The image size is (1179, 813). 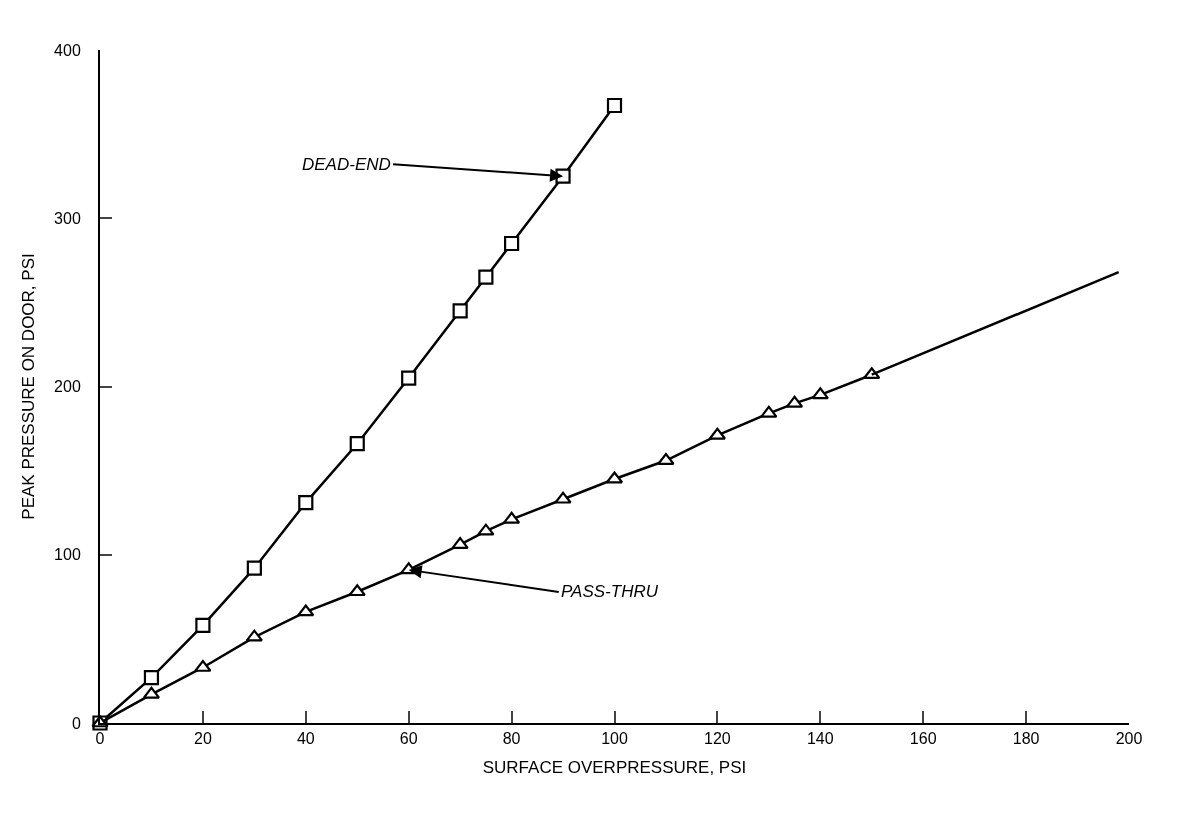 What do you see at coordinates (29, 386) in the screenshot?
I see `y-axis-title: PEAK PRESSURE ON DOOR, PSI` at bounding box center [29, 386].